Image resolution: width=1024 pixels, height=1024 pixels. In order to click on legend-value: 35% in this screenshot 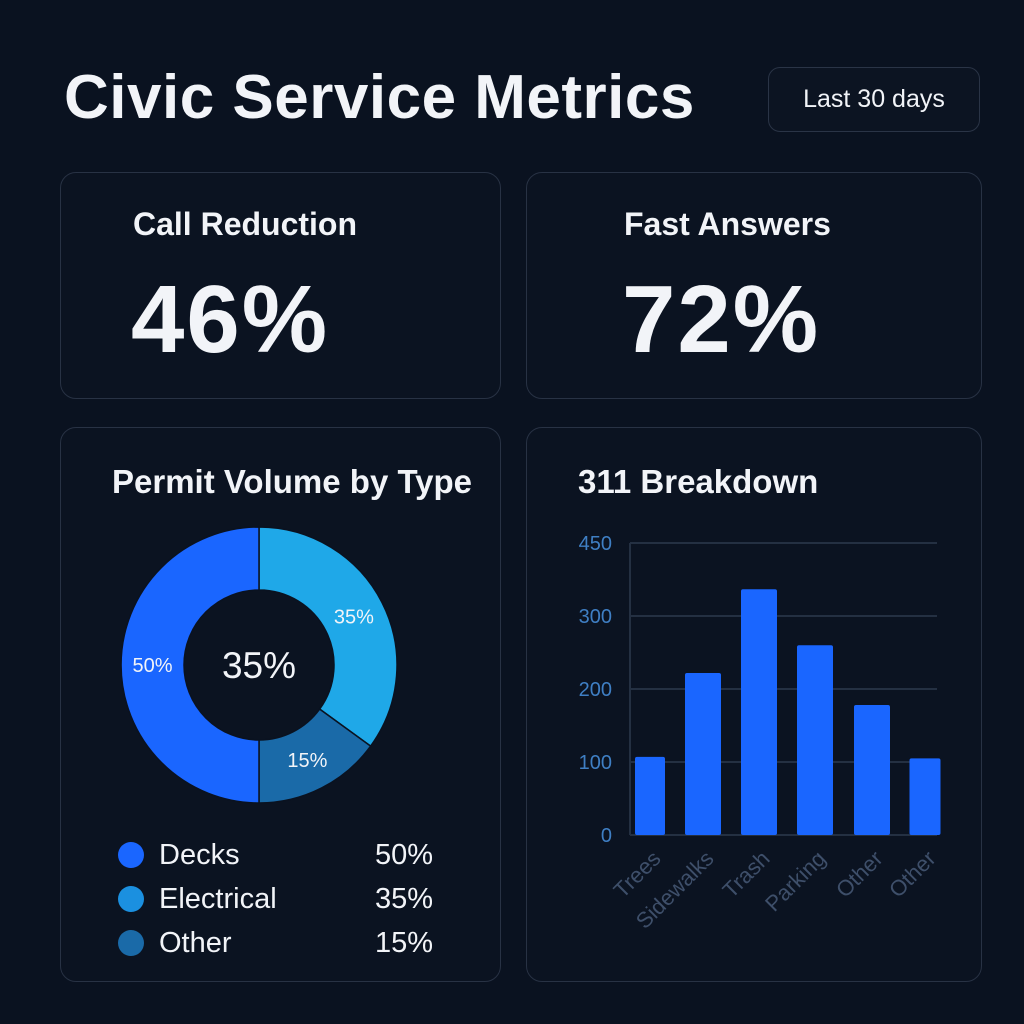, I will do `click(403, 898)`.